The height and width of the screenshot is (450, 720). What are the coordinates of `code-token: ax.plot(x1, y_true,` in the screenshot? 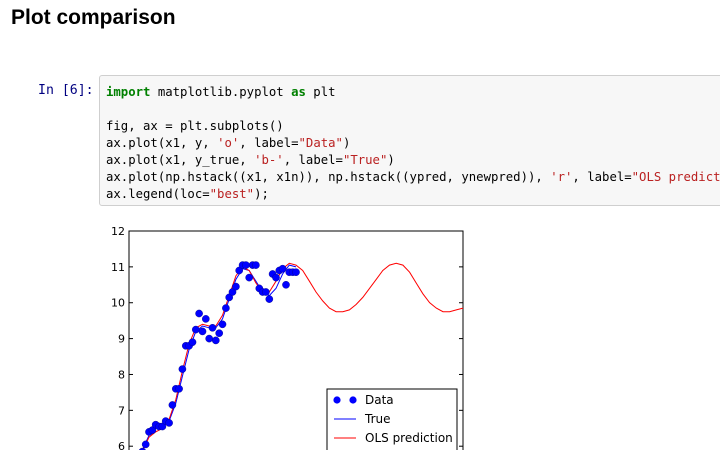 It's located at (180, 160).